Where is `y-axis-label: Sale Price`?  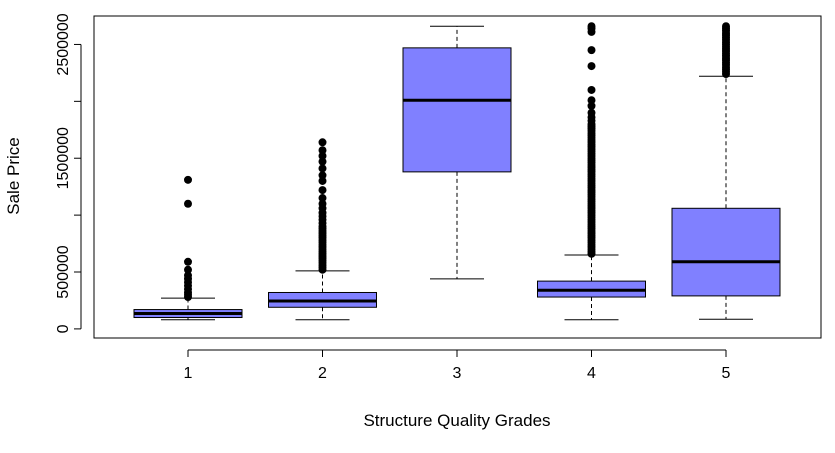
y-axis-label: Sale Price is located at coordinates (13, 175).